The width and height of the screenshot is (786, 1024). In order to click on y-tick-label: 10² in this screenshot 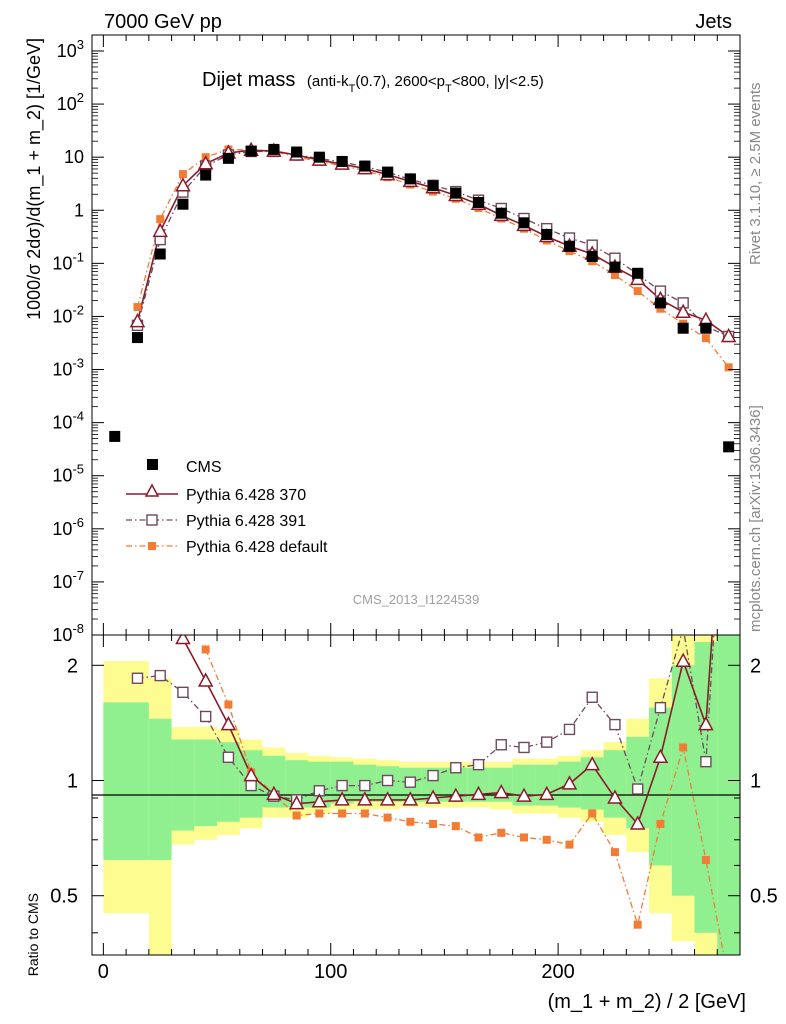, I will do `click(70, 102)`.